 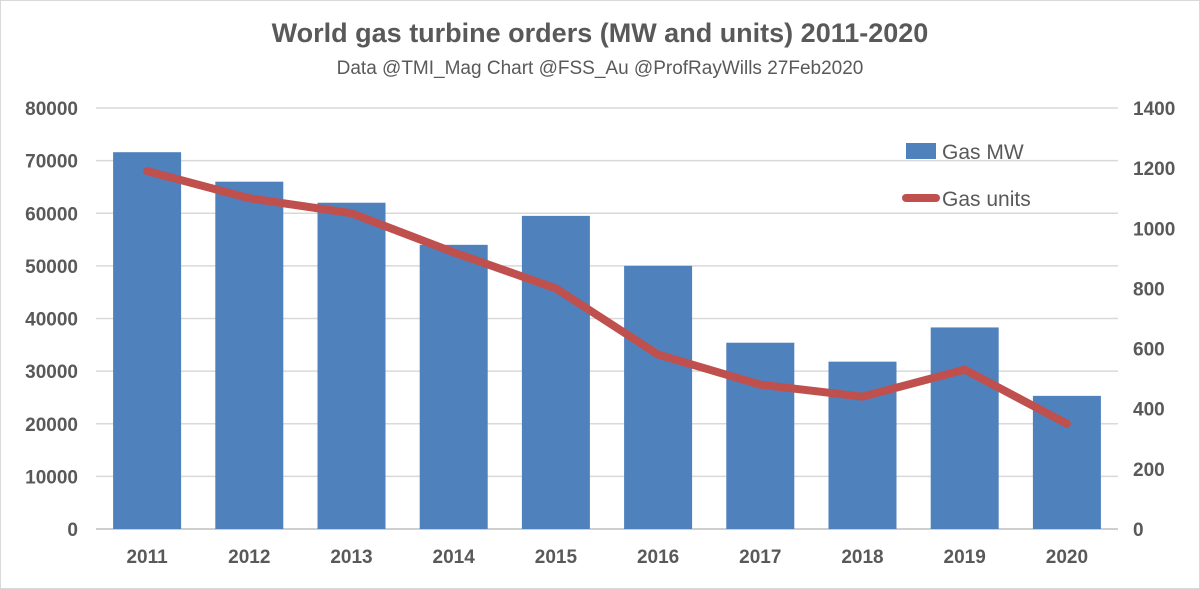 What do you see at coordinates (72, 530) in the screenshot?
I see `y-left-tick-label: 0` at bounding box center [72, 530].